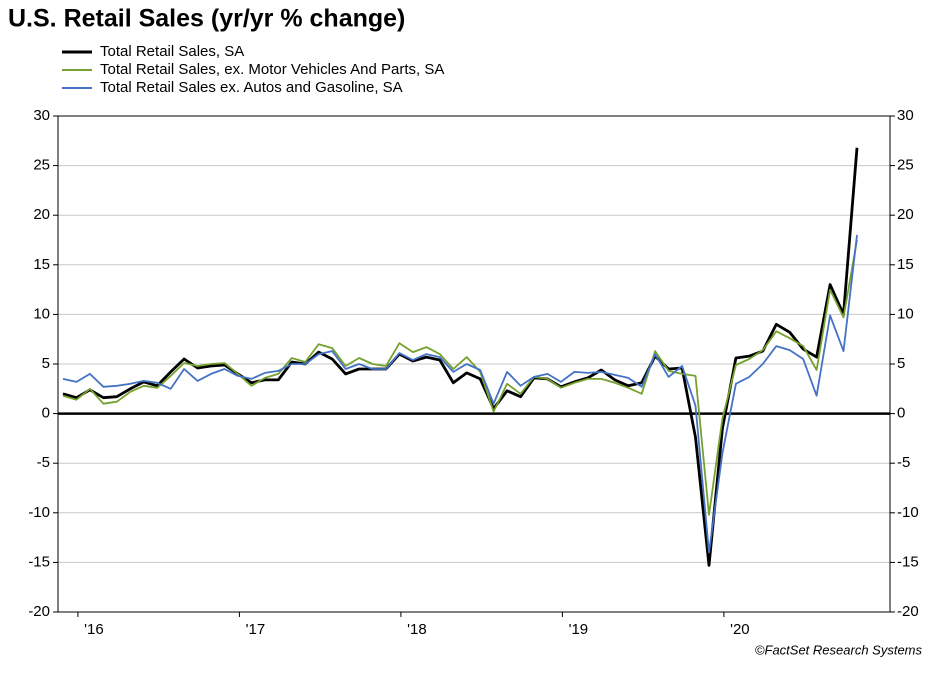 This screenshot has width=947, height=681. What do you see at coordinates (206, 19) in the screenshot?
I see `chart-title: U.S. Retail Sales (yr/yr % change)` at bounding box center [206, 19].